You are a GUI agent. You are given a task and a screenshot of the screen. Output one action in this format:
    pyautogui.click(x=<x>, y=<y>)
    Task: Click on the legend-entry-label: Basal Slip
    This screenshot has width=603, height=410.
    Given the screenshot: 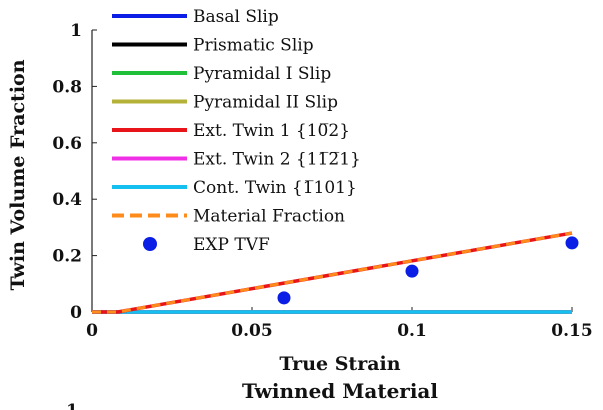 What is the action you would take?
    pyautogui.click(x=236, y=17)
    